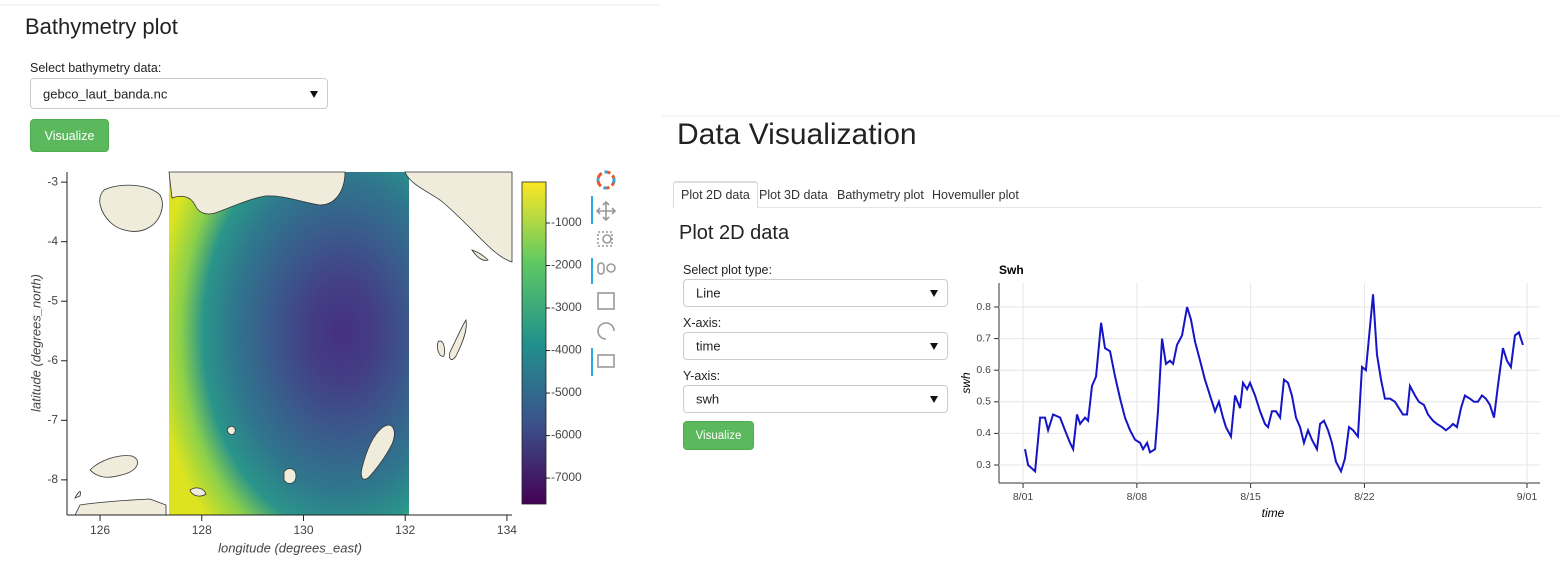 This screenshot has width=1559, height=585. What do you see at coordinates (52, 360) in the screenshot?
I see `y-tick-label: -6` at bounding box center [52, 360].